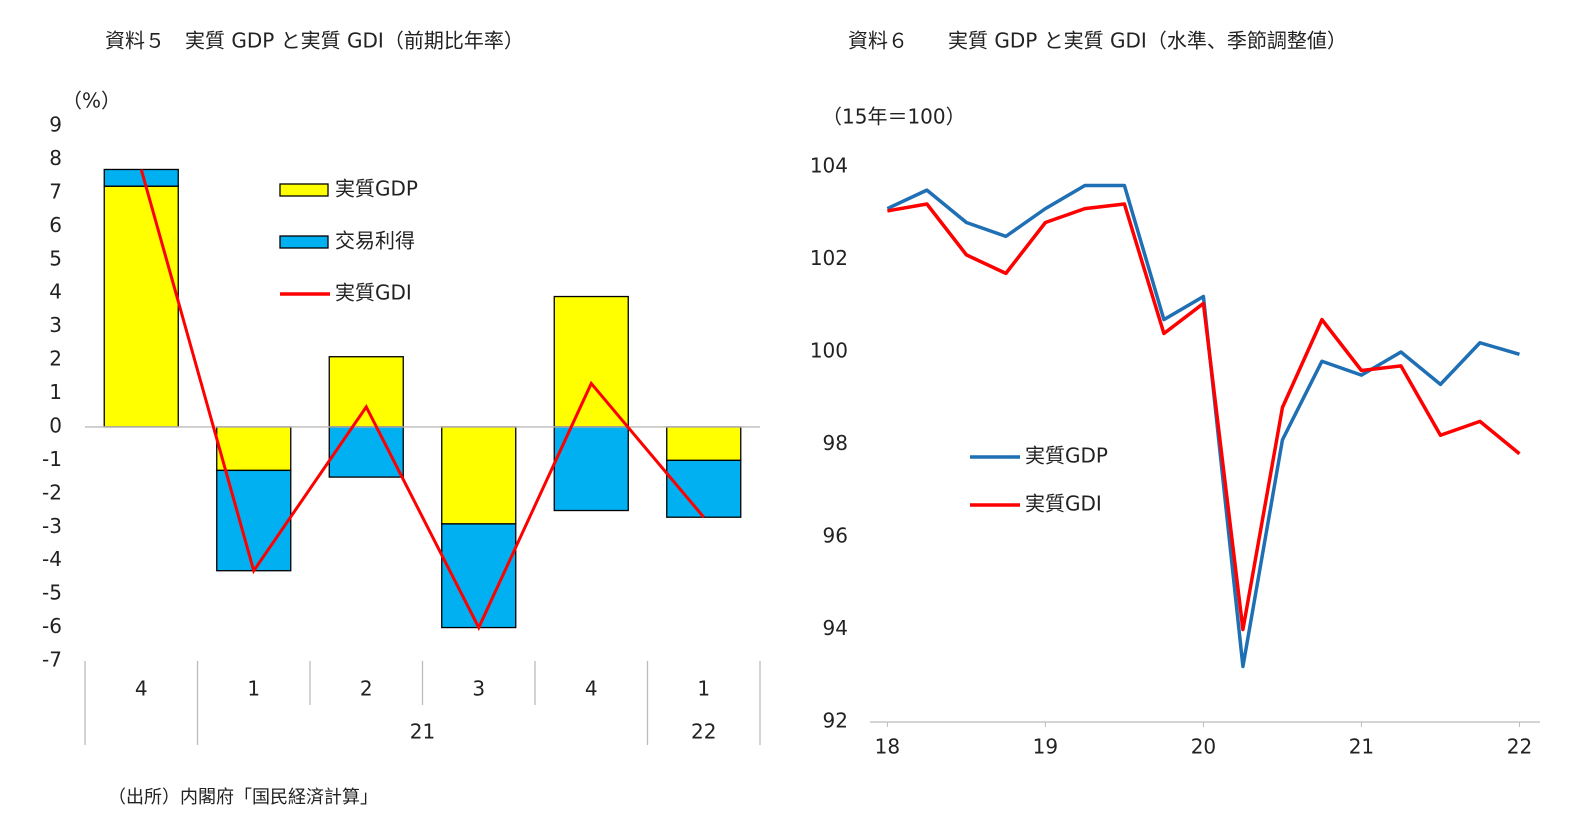  Describe the element at coordinates (375, 241) in the screenshot. I see `legend-label: 交易利得` at that location.